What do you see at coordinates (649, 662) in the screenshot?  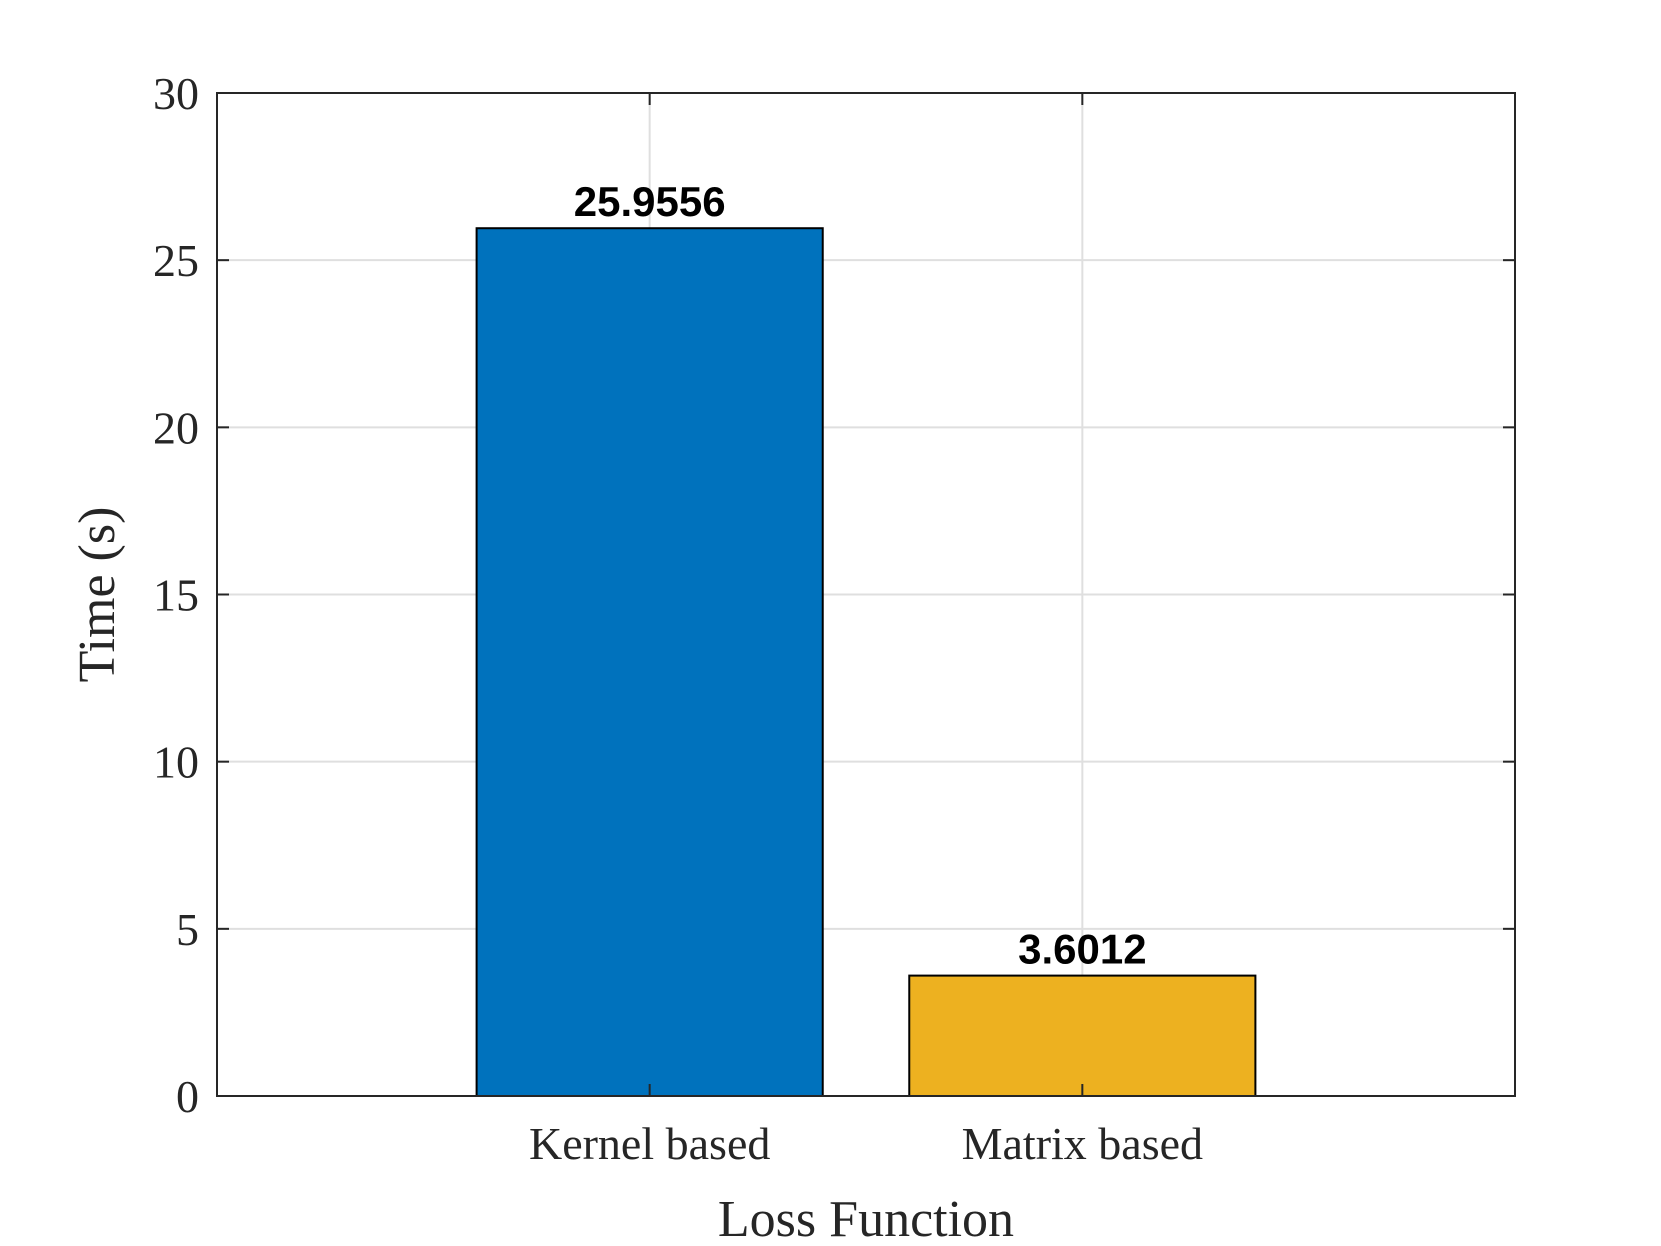 I see `bar-kernel-based` at bounding box center [649, 662].